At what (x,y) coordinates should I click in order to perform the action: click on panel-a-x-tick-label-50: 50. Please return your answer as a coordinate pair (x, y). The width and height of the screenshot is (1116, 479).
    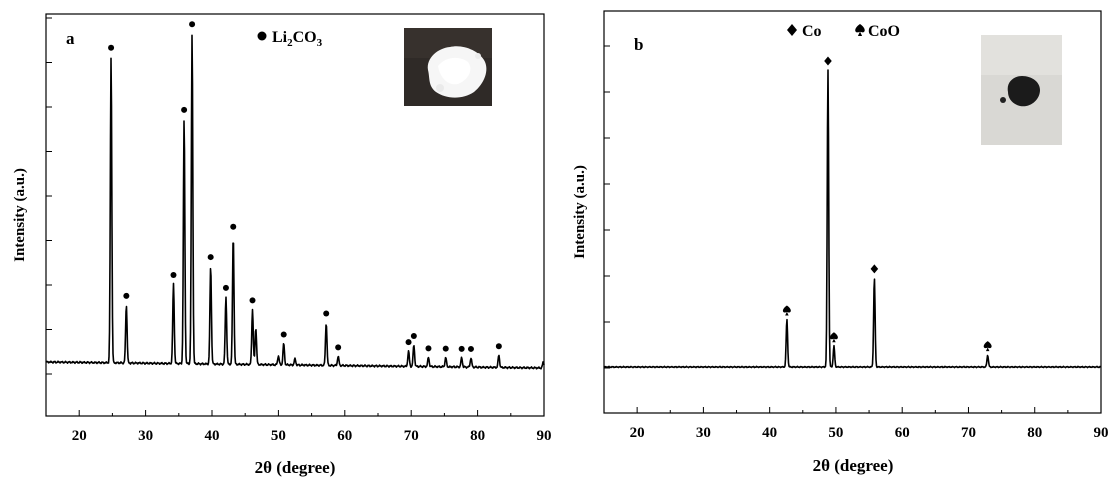
    Looking at the image, I should click on (278, 436).